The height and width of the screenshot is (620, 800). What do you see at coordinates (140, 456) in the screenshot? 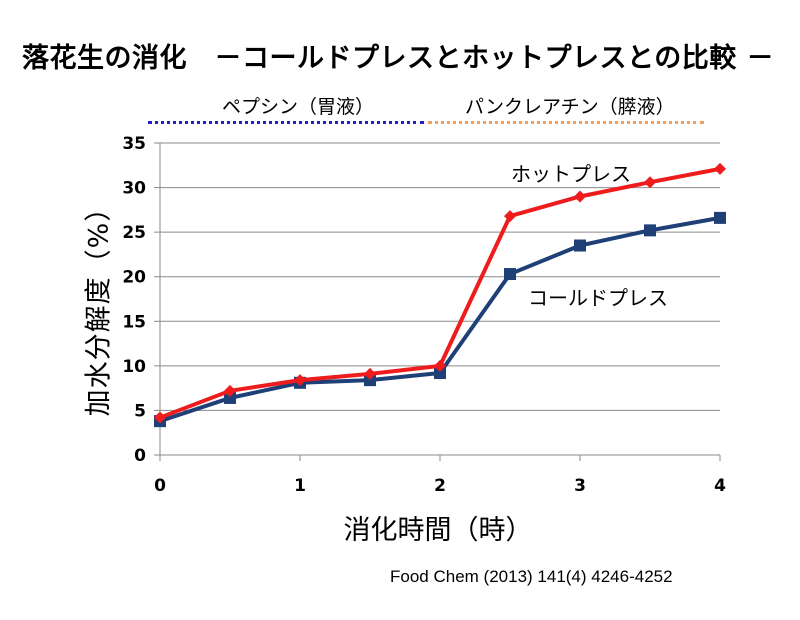
I see `y-tick-label: 0` at bounding box center [140, 456].